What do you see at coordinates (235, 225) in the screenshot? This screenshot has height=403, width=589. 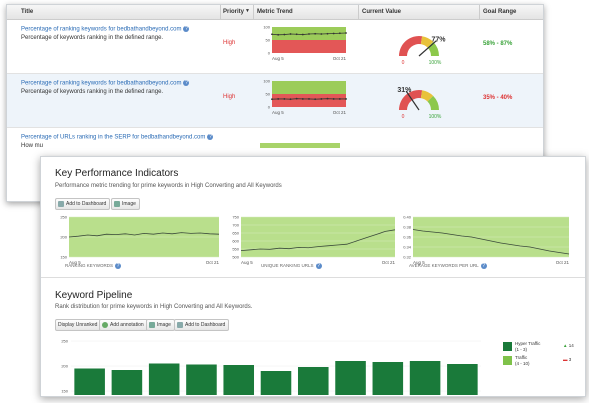 I see `axis-tick-label: 700` at bounding box center [235, 225].